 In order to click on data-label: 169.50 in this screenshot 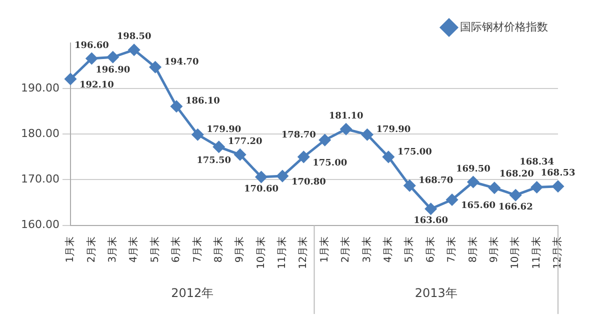, I will do `click(473, 169)`.